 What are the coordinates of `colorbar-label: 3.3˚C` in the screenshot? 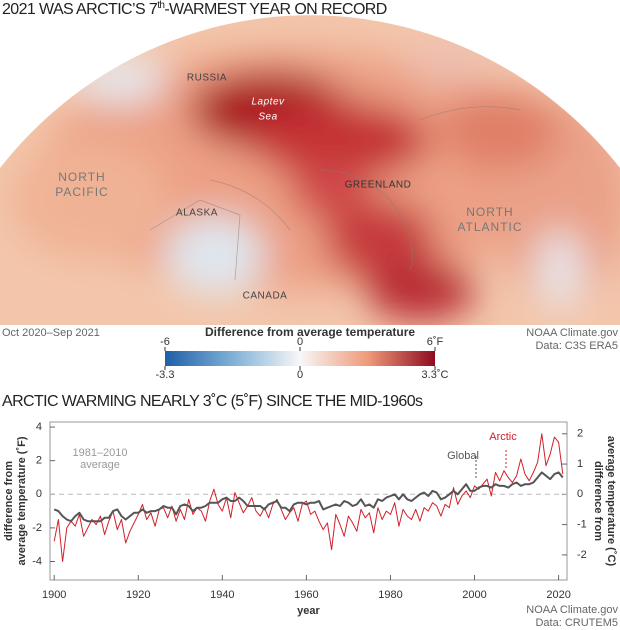 It's located at (435, 375).